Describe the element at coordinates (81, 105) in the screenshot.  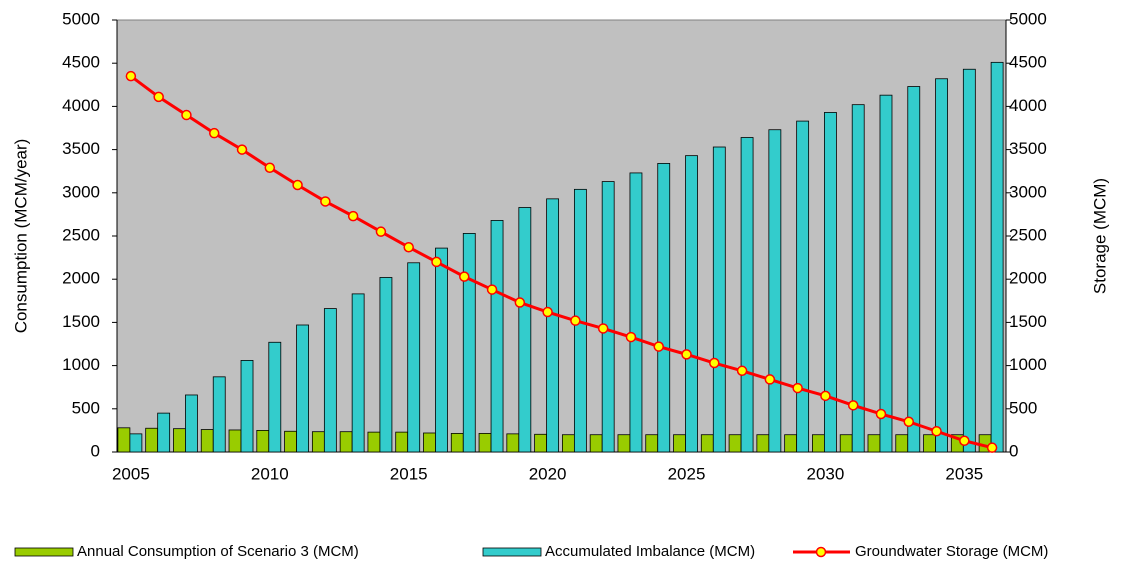
I see `y-tick-label: 4000` at that location.